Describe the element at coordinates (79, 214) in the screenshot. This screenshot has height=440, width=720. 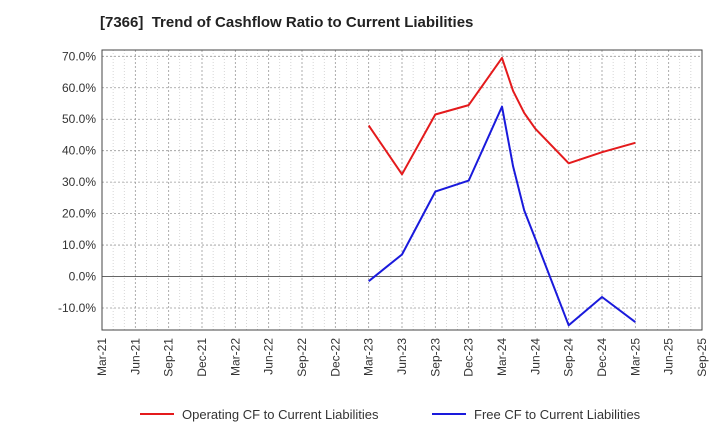
I see `y-tick-label: 20.0%` at that location.